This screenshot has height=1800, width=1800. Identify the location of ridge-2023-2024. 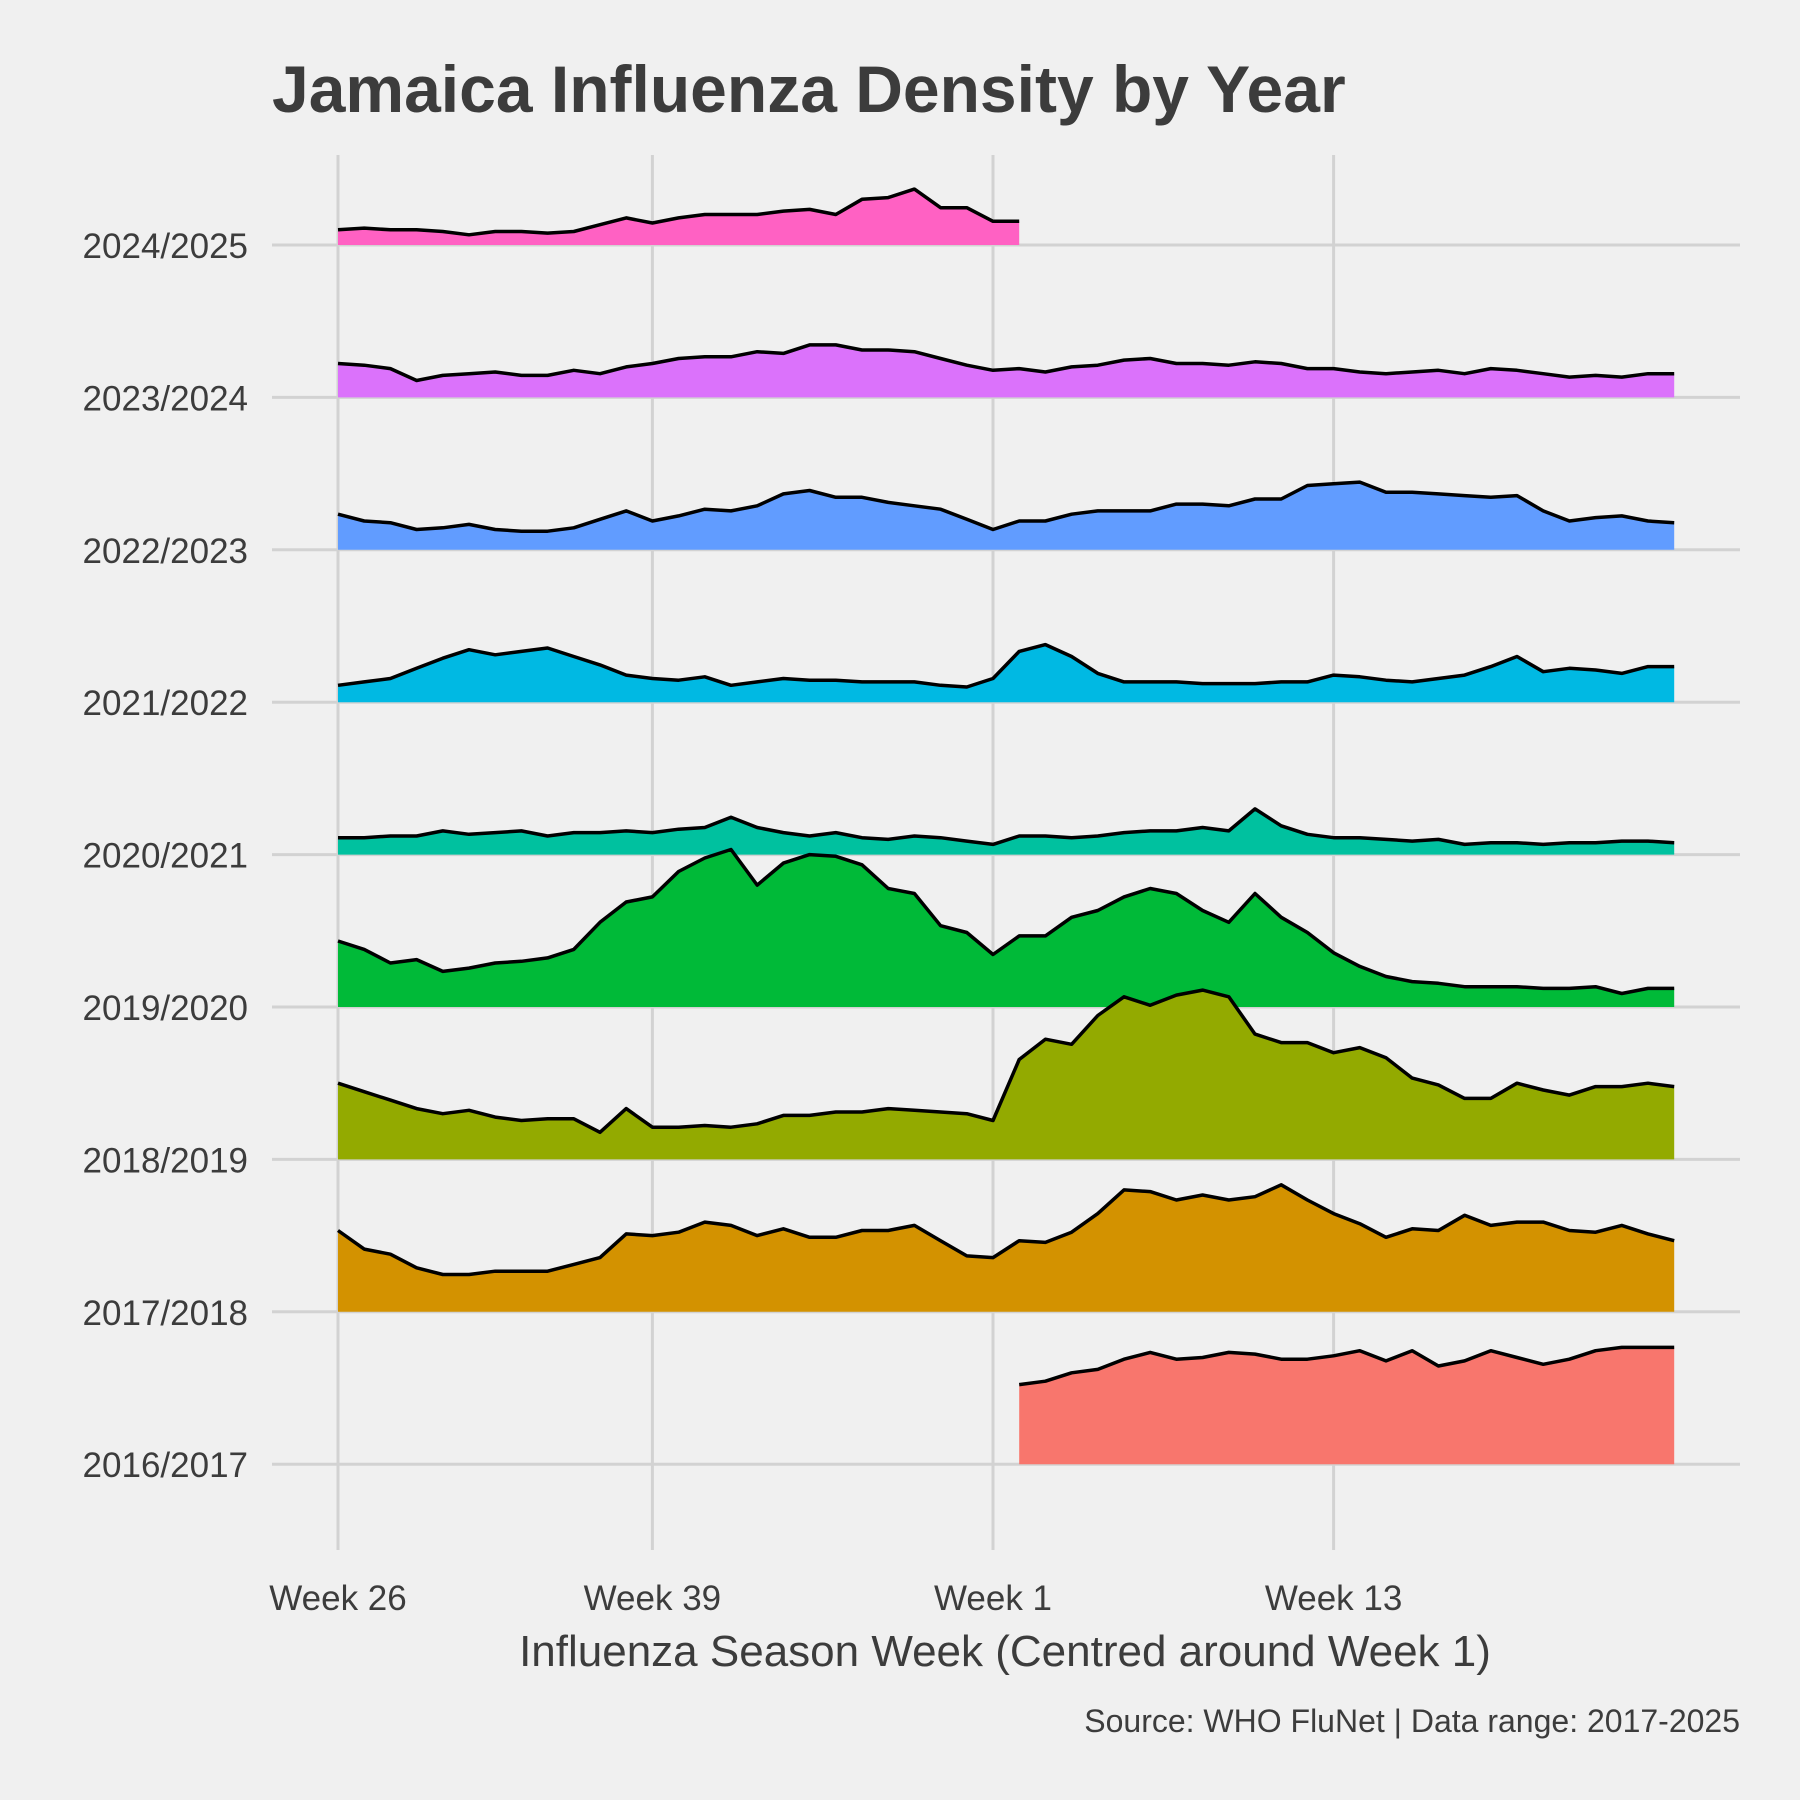
(1006, 370).